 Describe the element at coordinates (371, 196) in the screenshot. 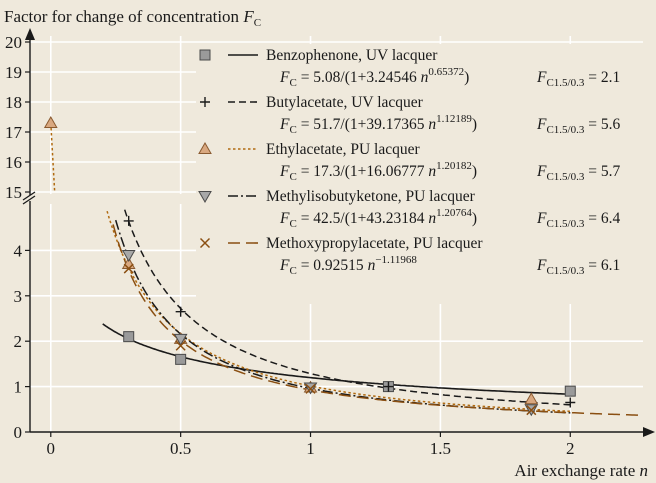

I see `legend-label-4: Methylisobutyketone, PU lacquer` at that location.